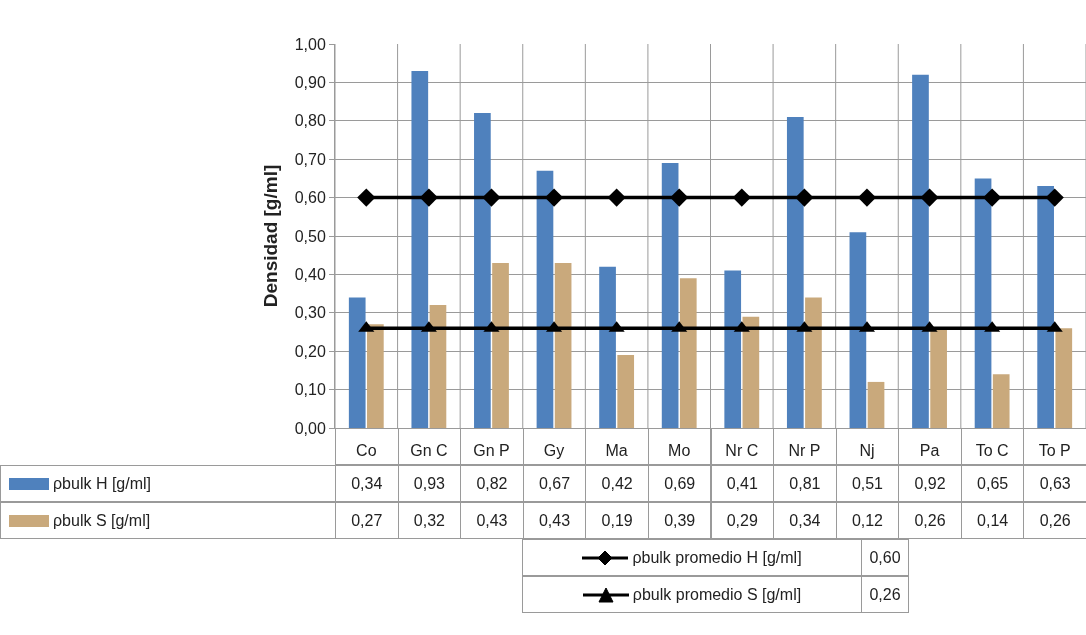  What do you see at coordinates (310, 274) in the screenshot?
I see `y-tick-label: 0,40` at bounding box center [310, 274].